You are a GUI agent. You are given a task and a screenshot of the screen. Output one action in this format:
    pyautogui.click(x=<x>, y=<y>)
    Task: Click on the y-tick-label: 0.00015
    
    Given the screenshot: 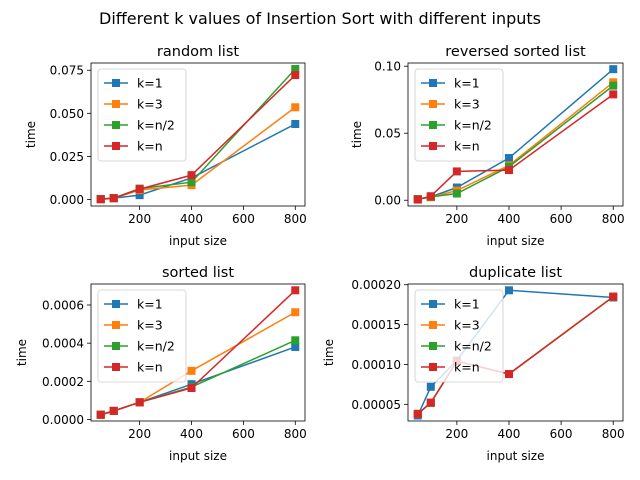 What is the action you would take?
    pyautogui.click(x=376, y=325)
    